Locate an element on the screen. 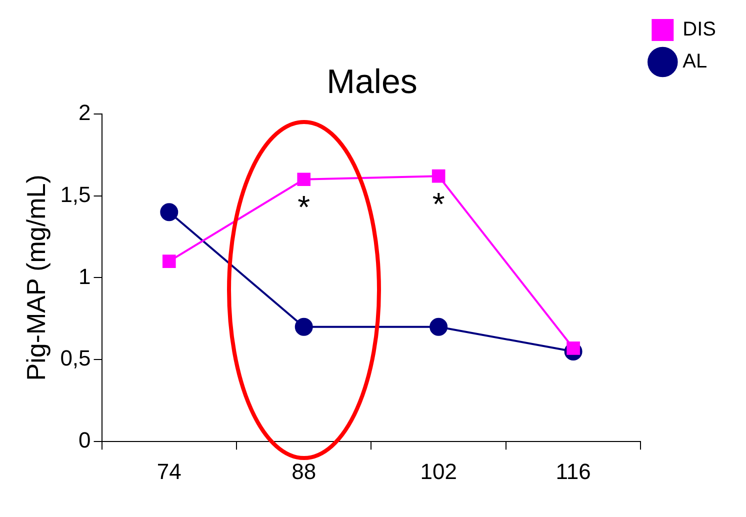 The width and height of the screenshot is (746, 517). legend-label: AL is located at coordinates (695, 61).